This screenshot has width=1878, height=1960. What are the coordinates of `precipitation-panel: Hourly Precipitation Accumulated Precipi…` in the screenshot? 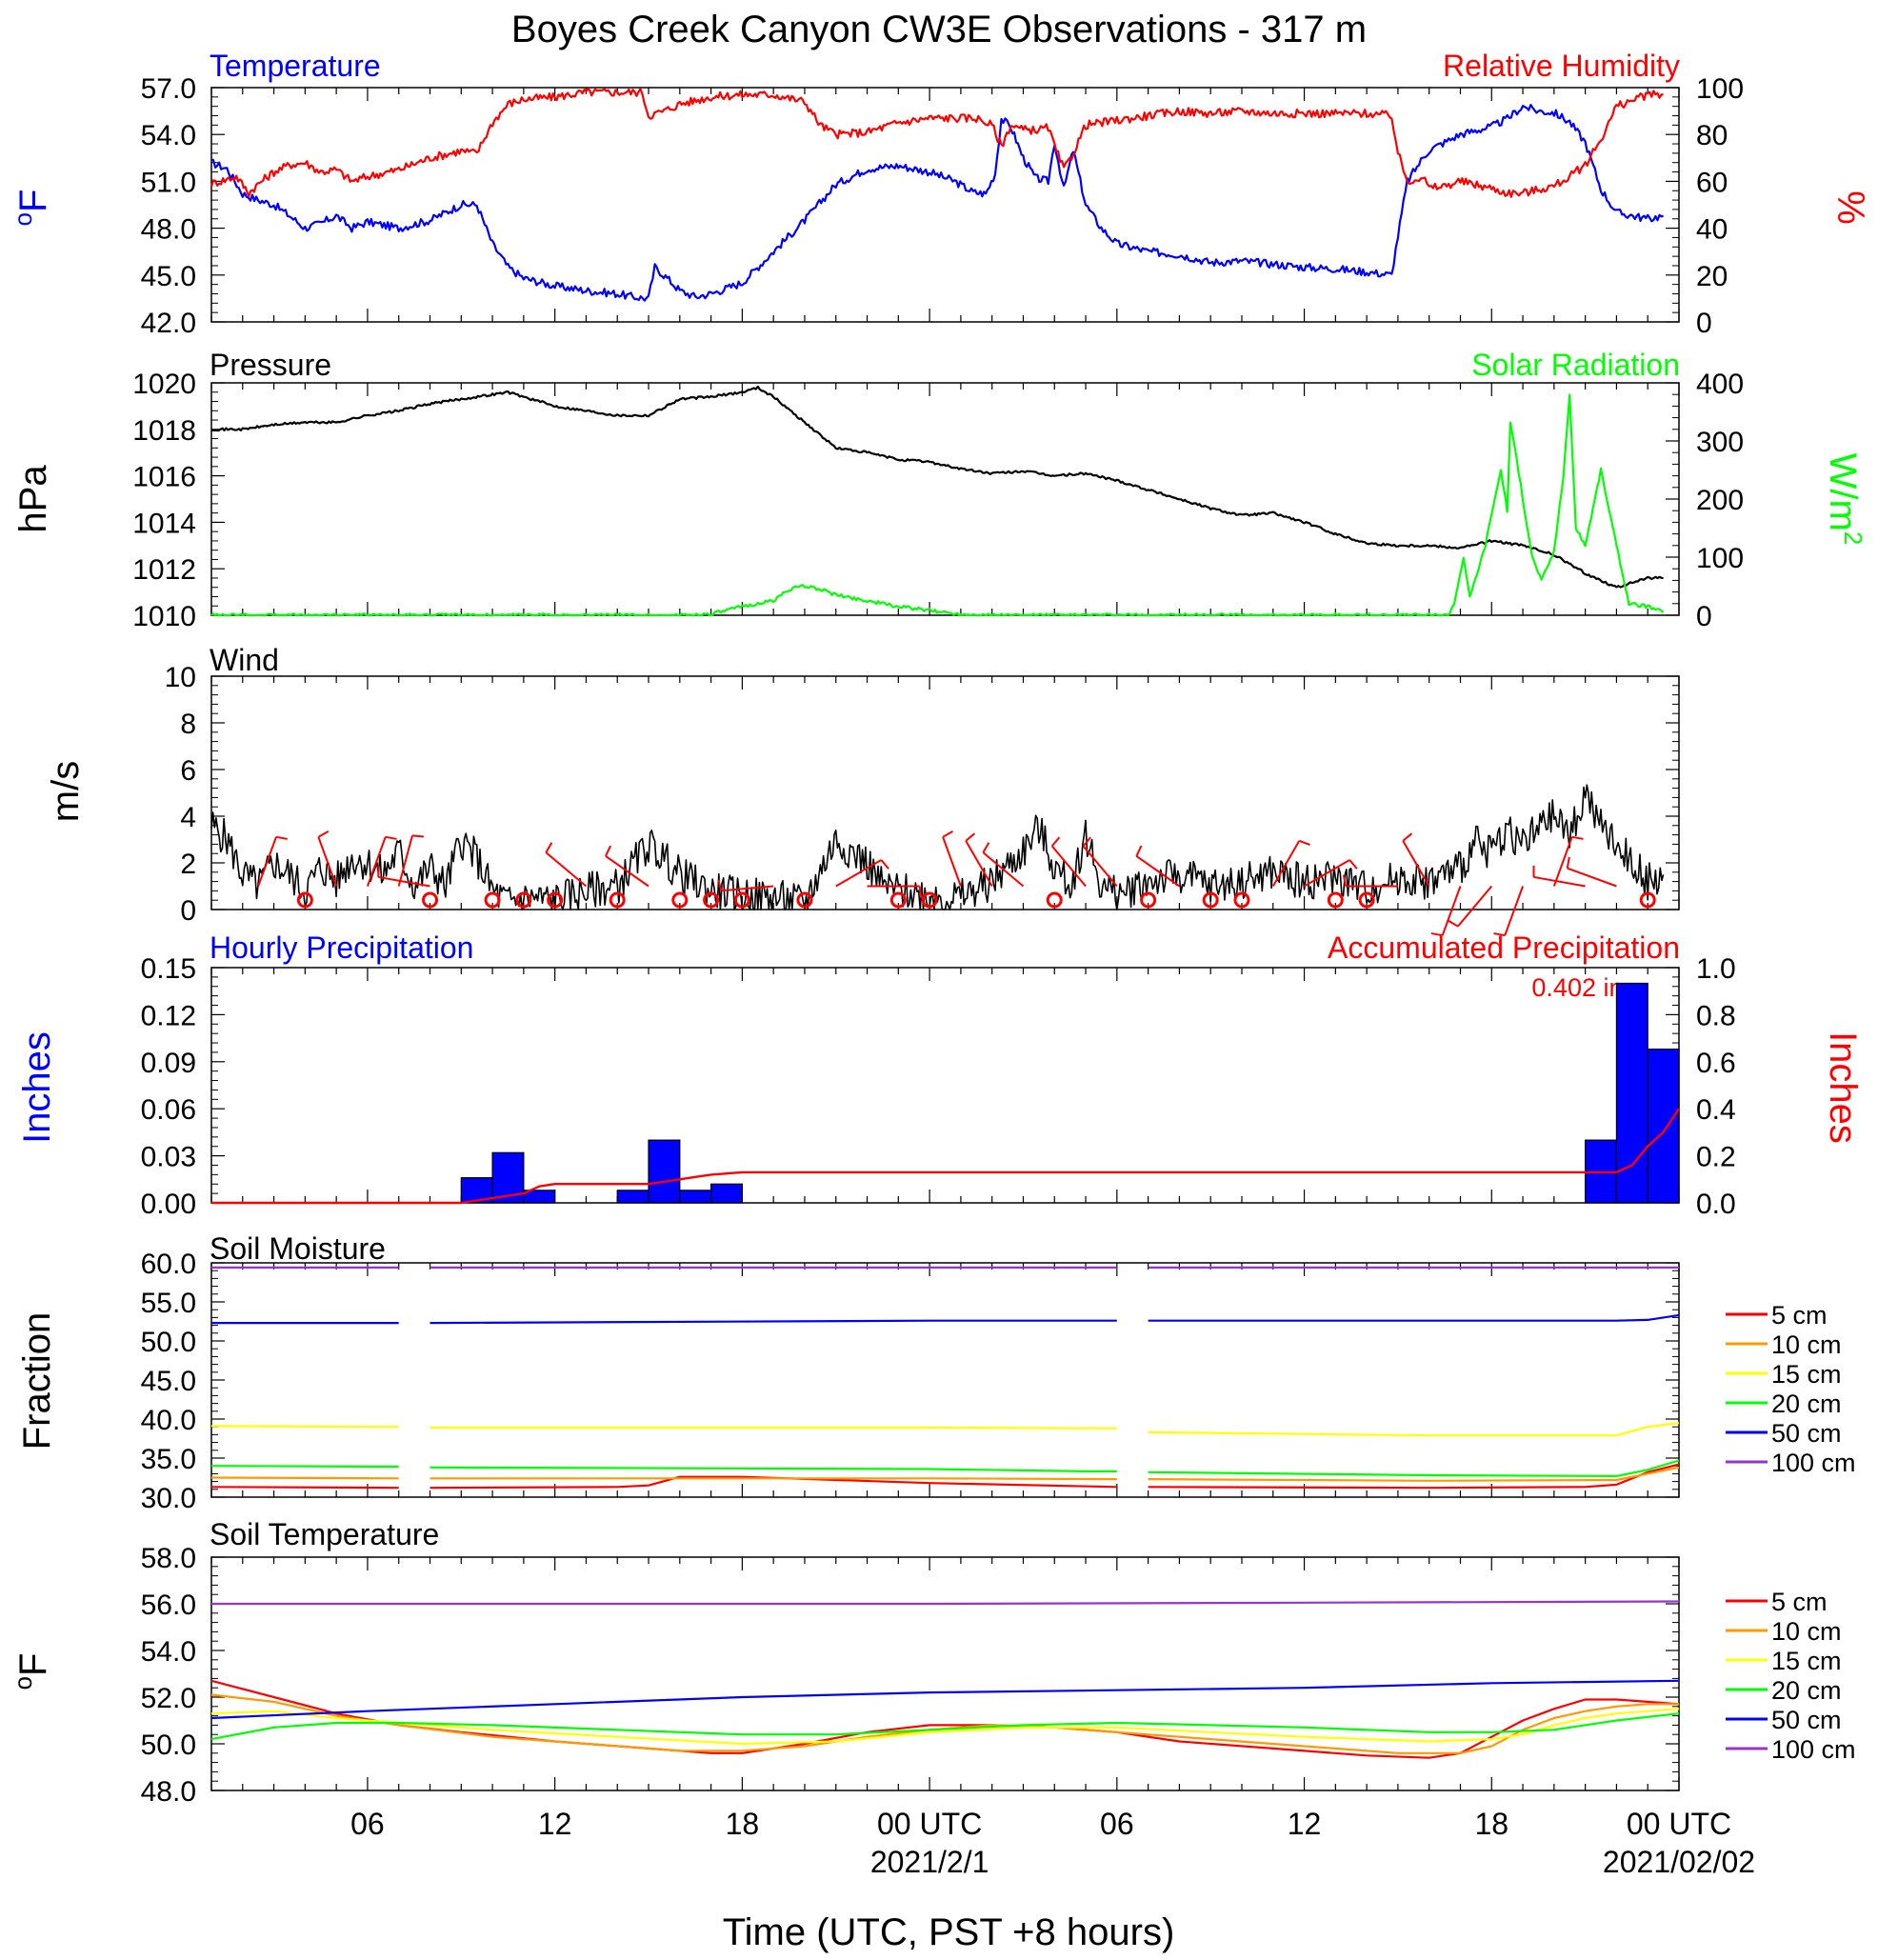 It's located at (940, 1037).